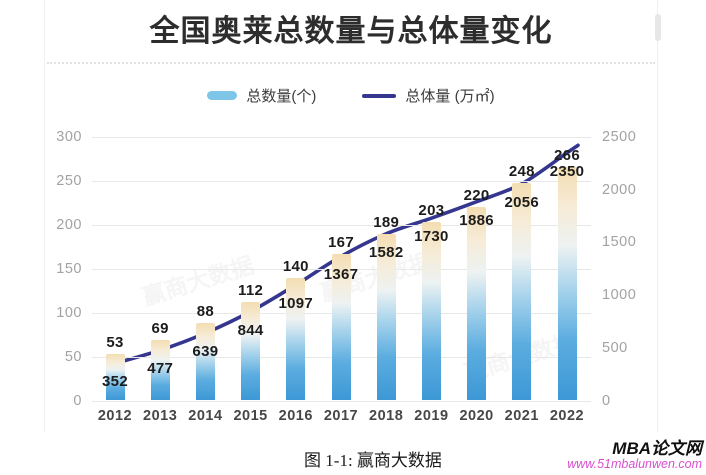 The image size is (706, 475). What do you see at coordinates (619, 295) in the screenshot?
I see `y-axis-right-tick: 1000` at bounding box center [619, 295].